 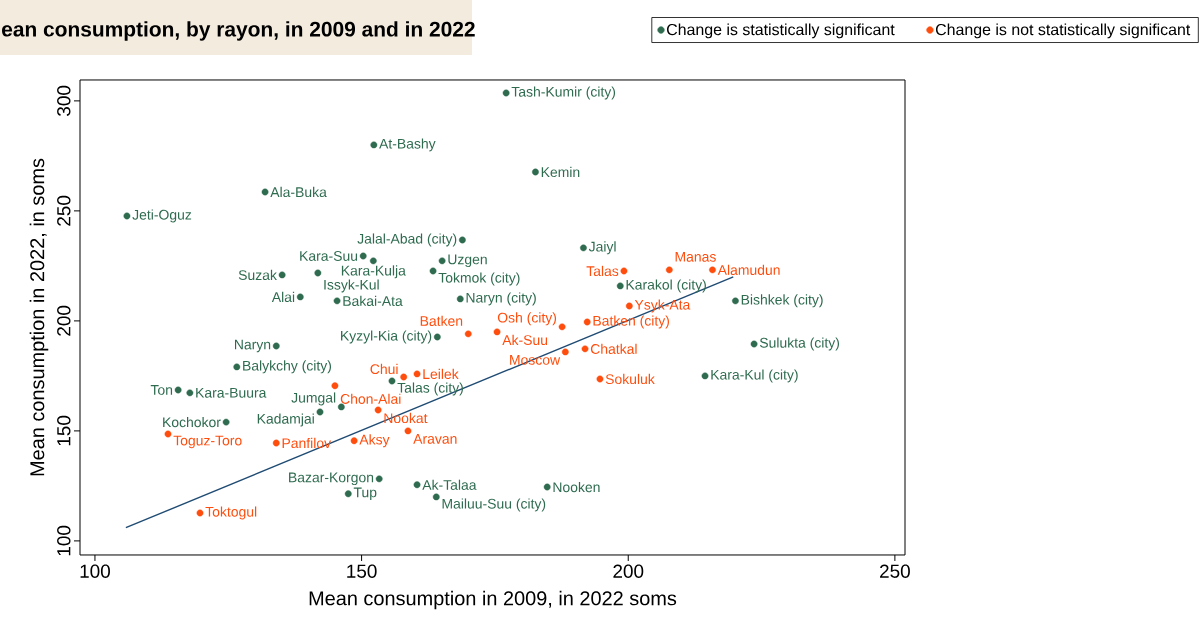 I want to click on data-label: Balykchy (city), so click(x=287, y=367).